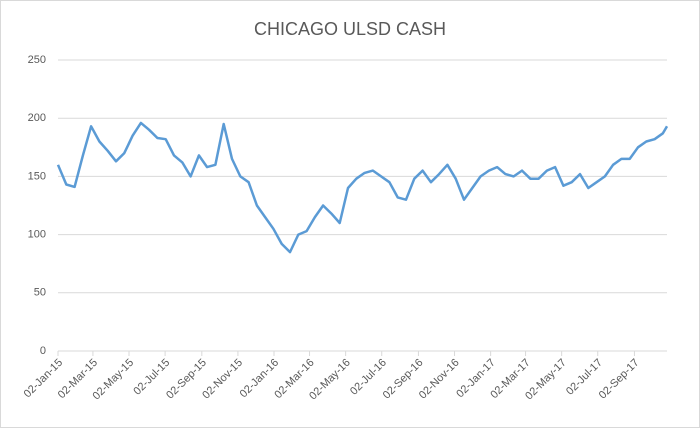  I want to click on y-tick-label: 100, so click(37, 235).